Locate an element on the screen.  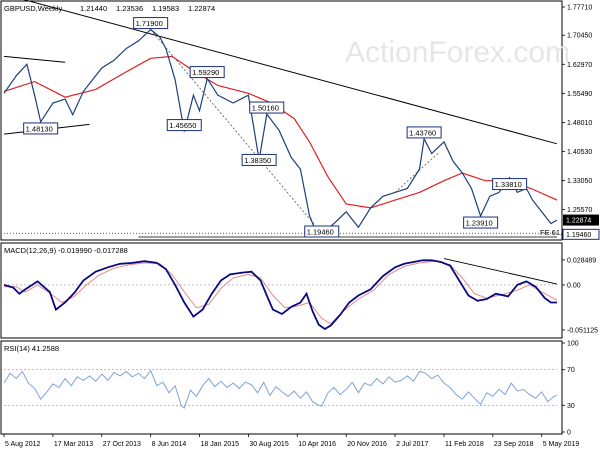
time-axis-tick-label: 27 Oct 2013 is located at coordinates (122, 444).